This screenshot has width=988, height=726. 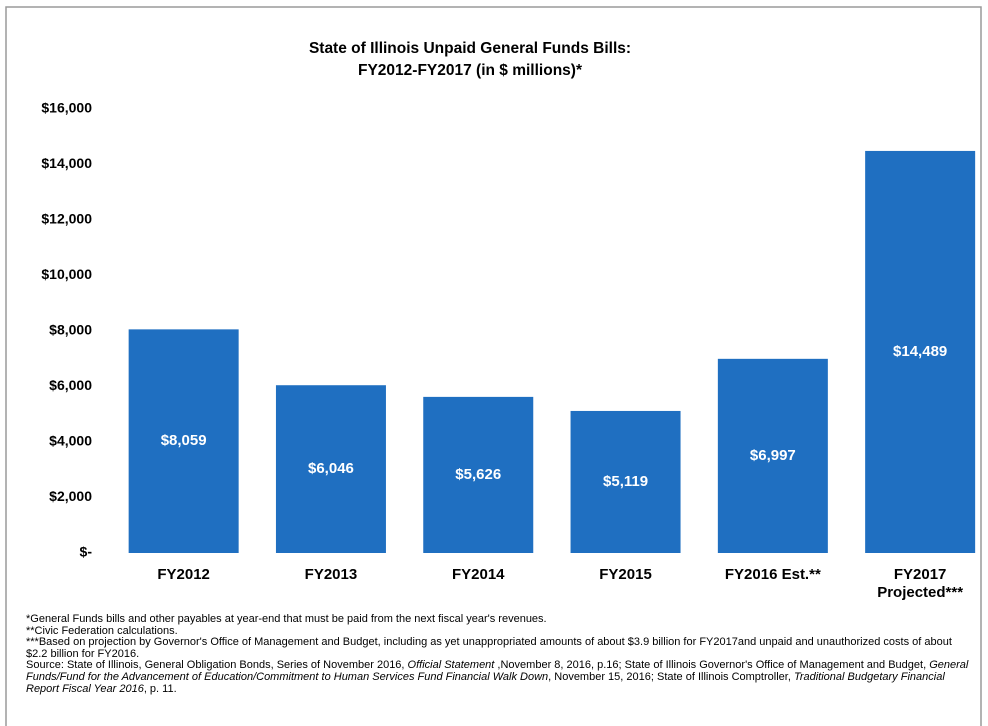 I want to click on y-tick-label: $16,000, so click(x=66, y=108).